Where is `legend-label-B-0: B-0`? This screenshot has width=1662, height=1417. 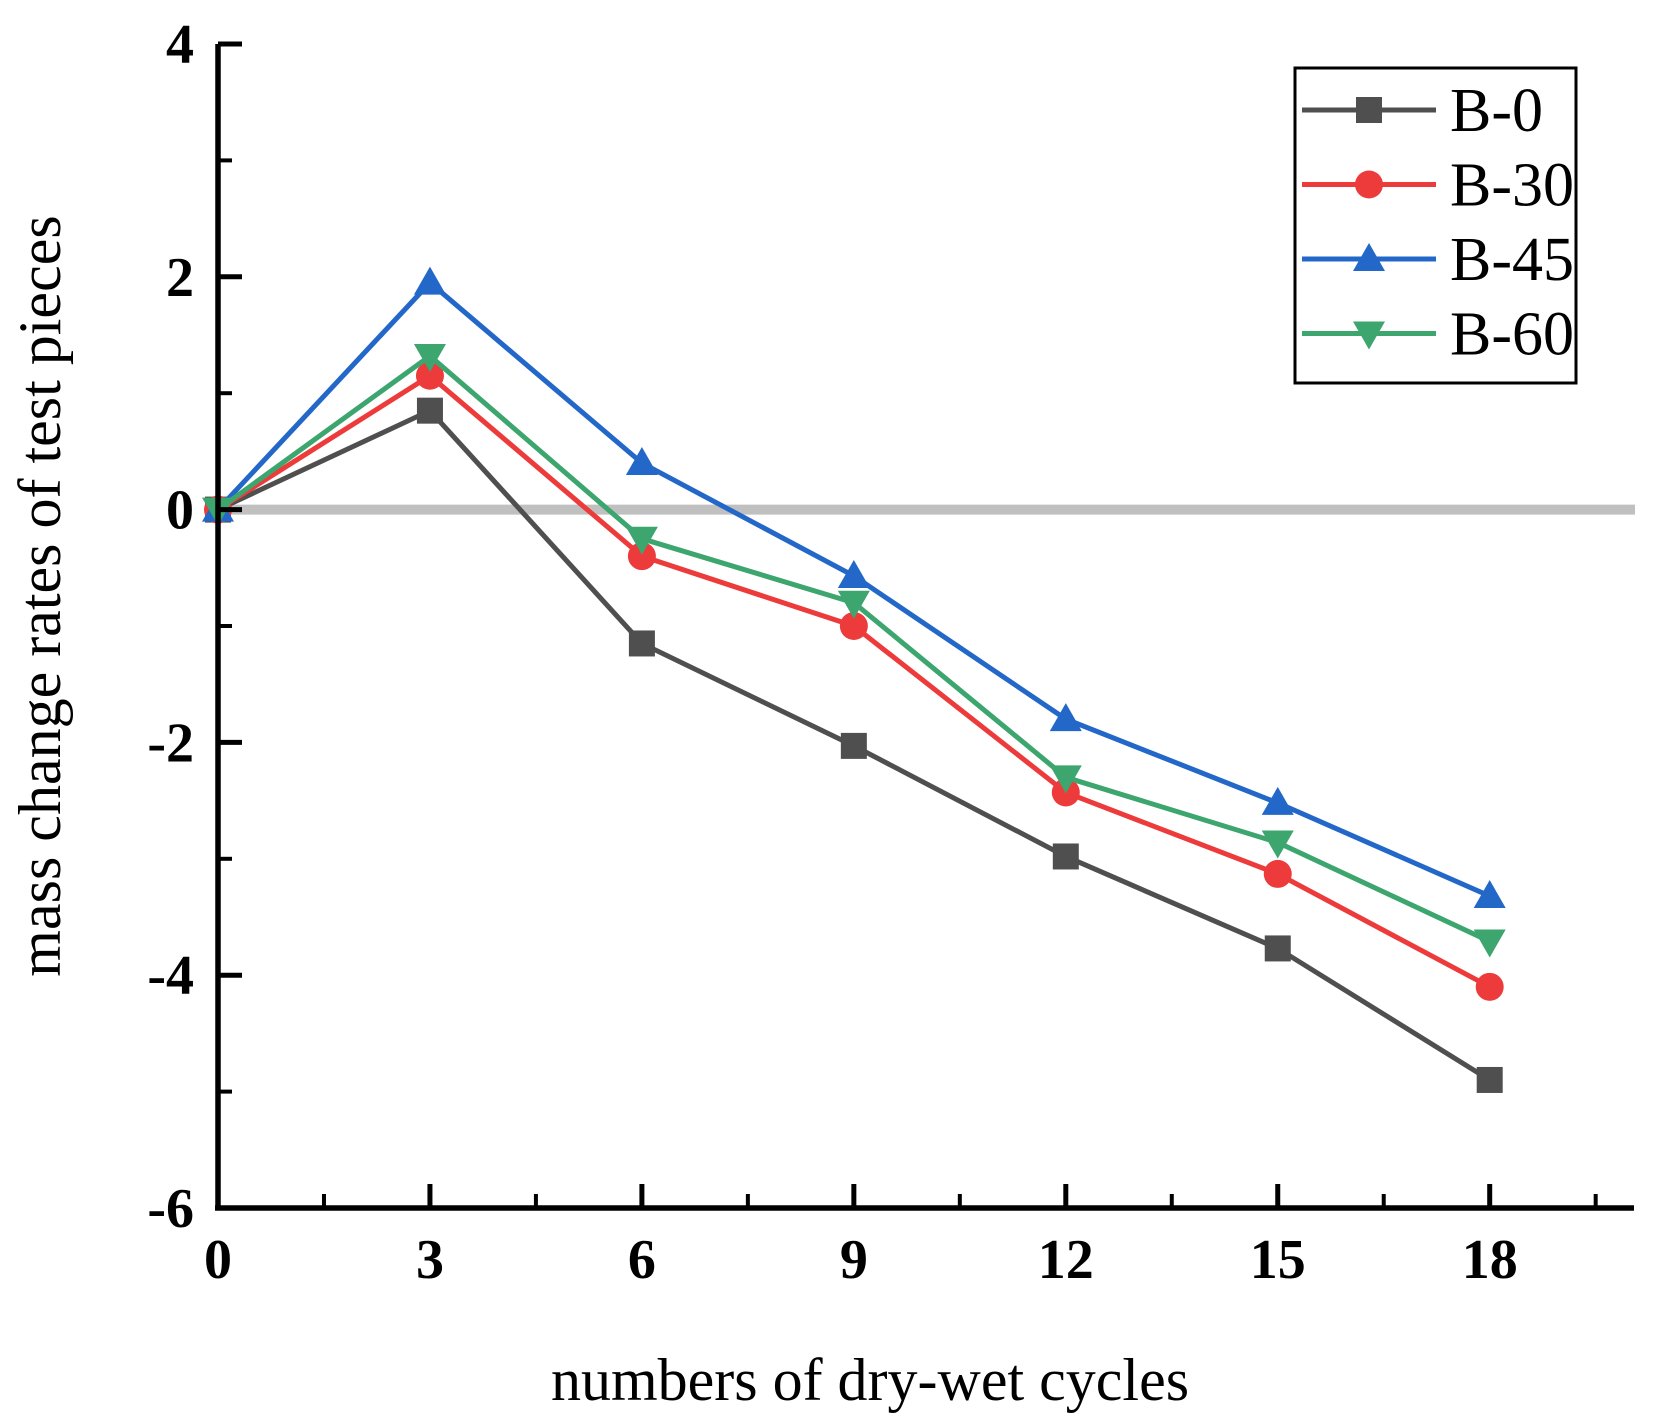 legend-label-B-0: B-0 is located at coordinates (1496, 111).